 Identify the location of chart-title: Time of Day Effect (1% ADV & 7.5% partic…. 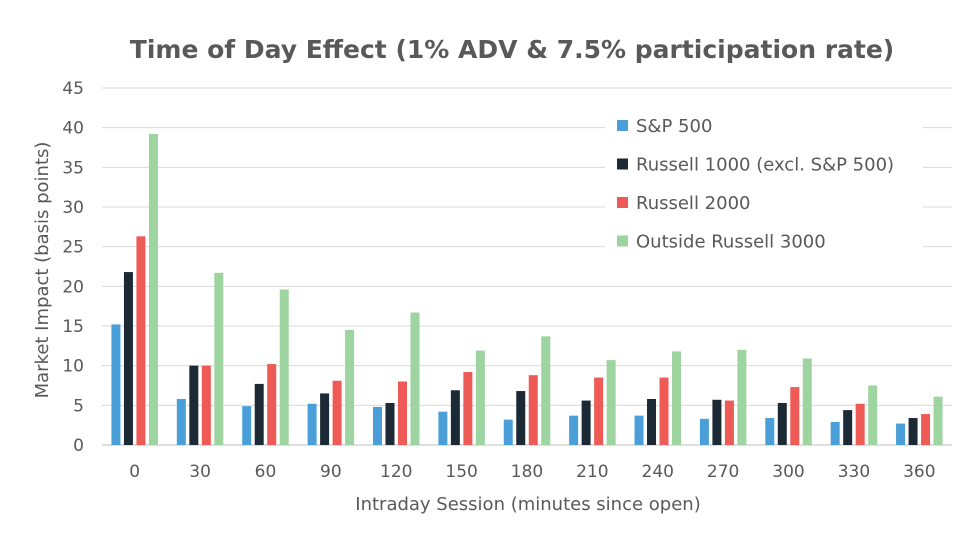
(512, 49).